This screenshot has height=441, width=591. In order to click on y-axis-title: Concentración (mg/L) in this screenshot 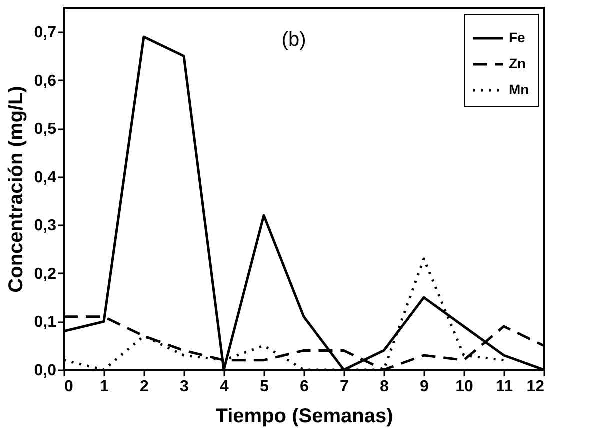, I will do `click(16, 189)`.